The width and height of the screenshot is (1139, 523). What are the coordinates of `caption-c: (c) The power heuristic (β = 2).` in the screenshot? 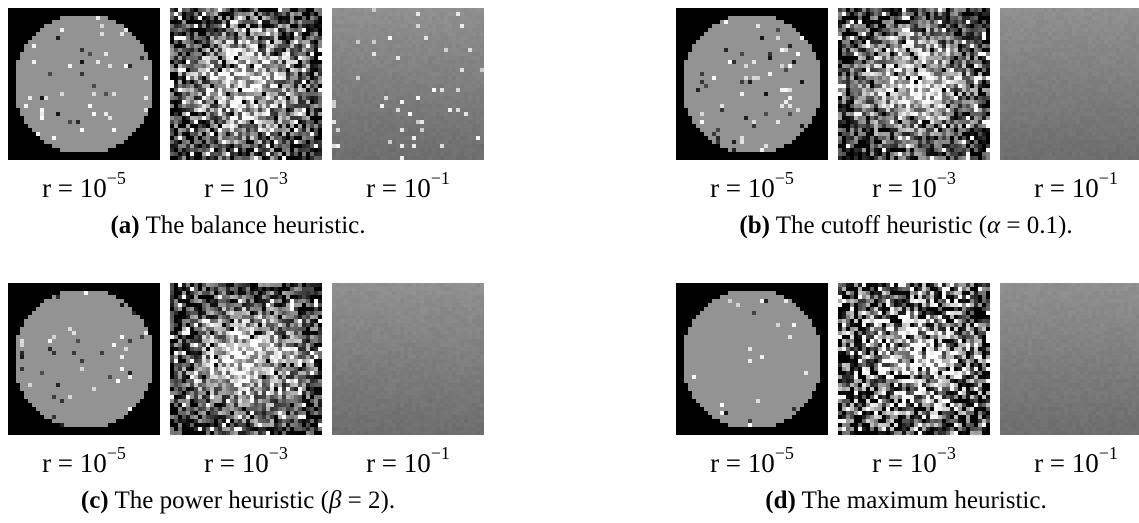 It's located at (238, 500).